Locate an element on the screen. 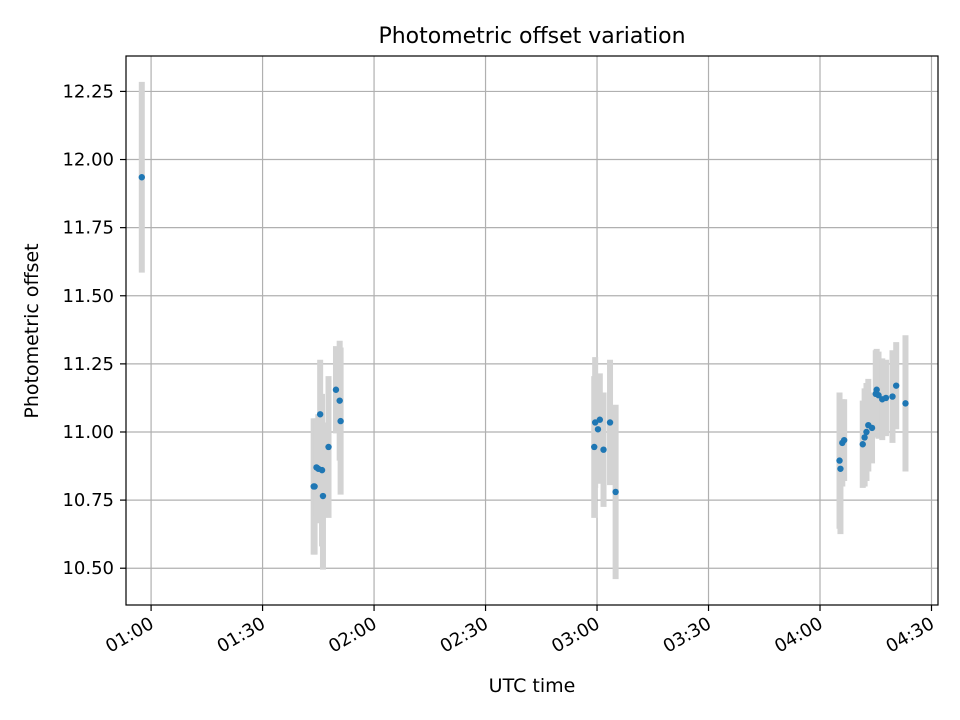 The height and width of the screenshot is (720, 960). y-axis-title: Photometric offset is located at coordinates (32, 330).